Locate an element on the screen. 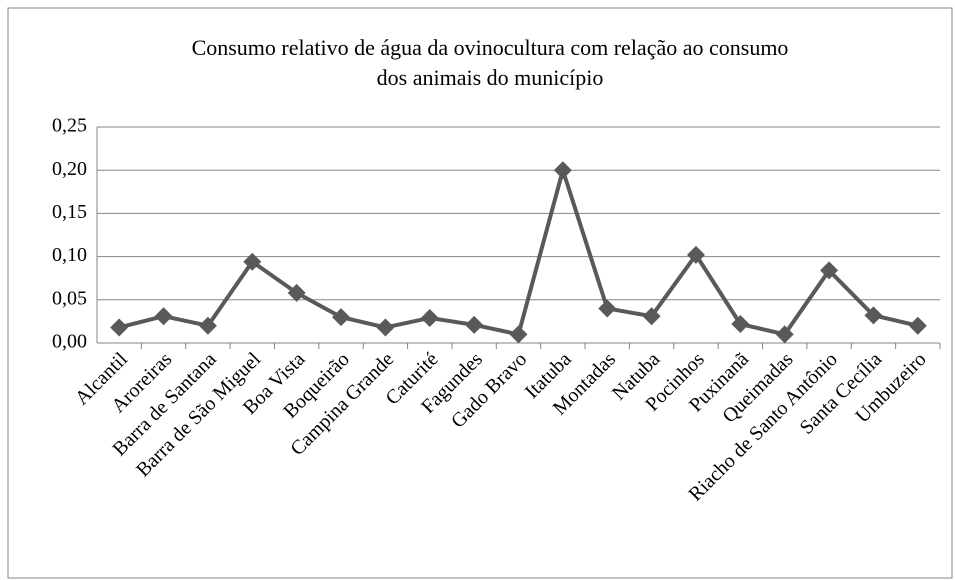 Image resolution: width=955 pixels, height=580 pixels. chart-title: dos animais do município is located at coordinates (490, 77).